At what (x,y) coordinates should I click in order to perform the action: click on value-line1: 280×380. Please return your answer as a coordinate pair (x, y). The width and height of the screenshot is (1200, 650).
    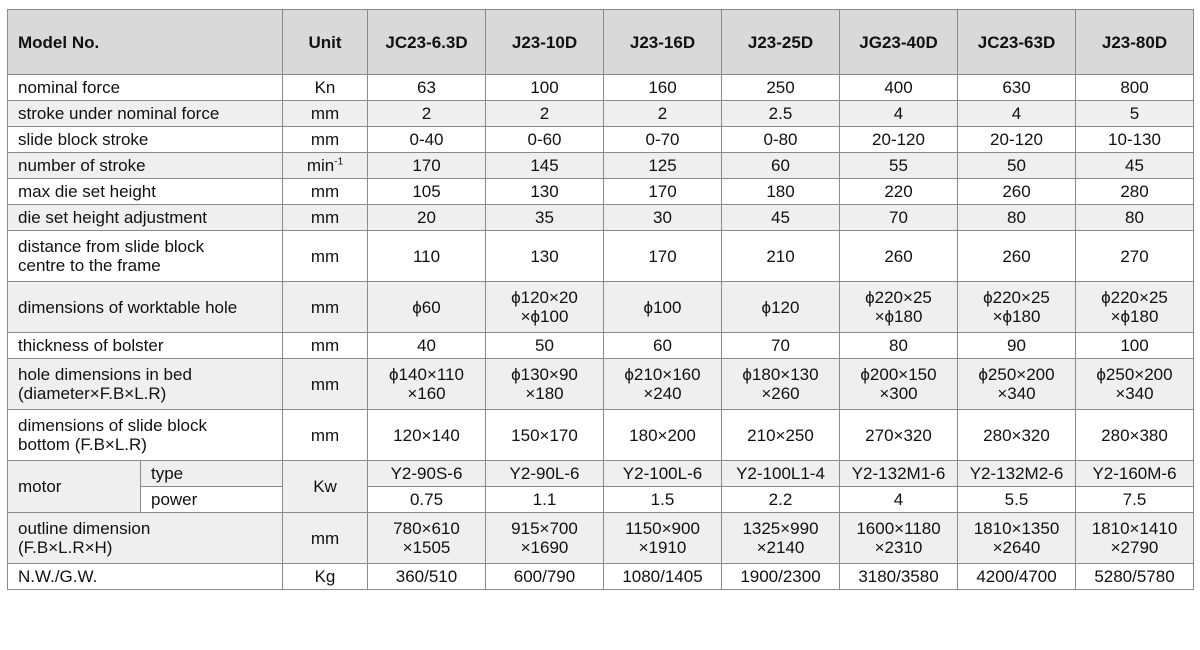
    Looking at the image, I should click on (1134, 435).